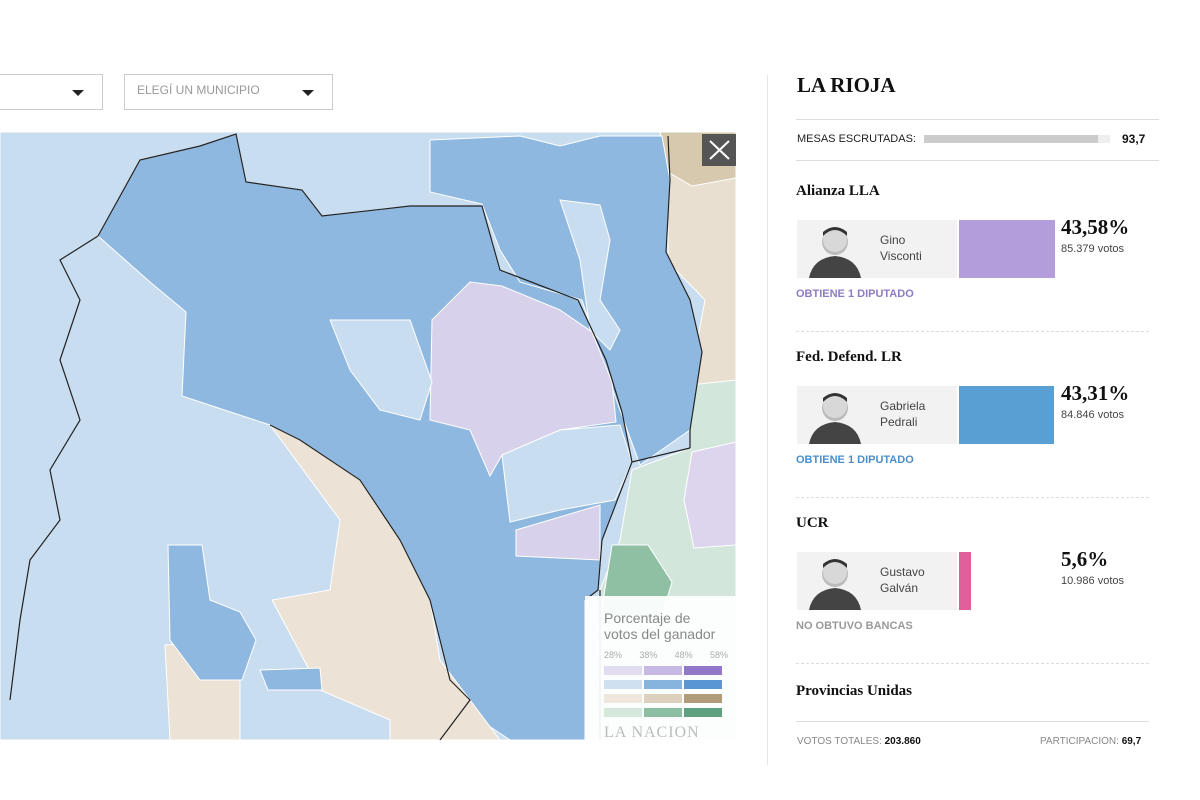 The height and width of the screenshot is (800, 1200). I want to click on participation: PARTICIPACIÓN: 69,7, so click(1096, 741).